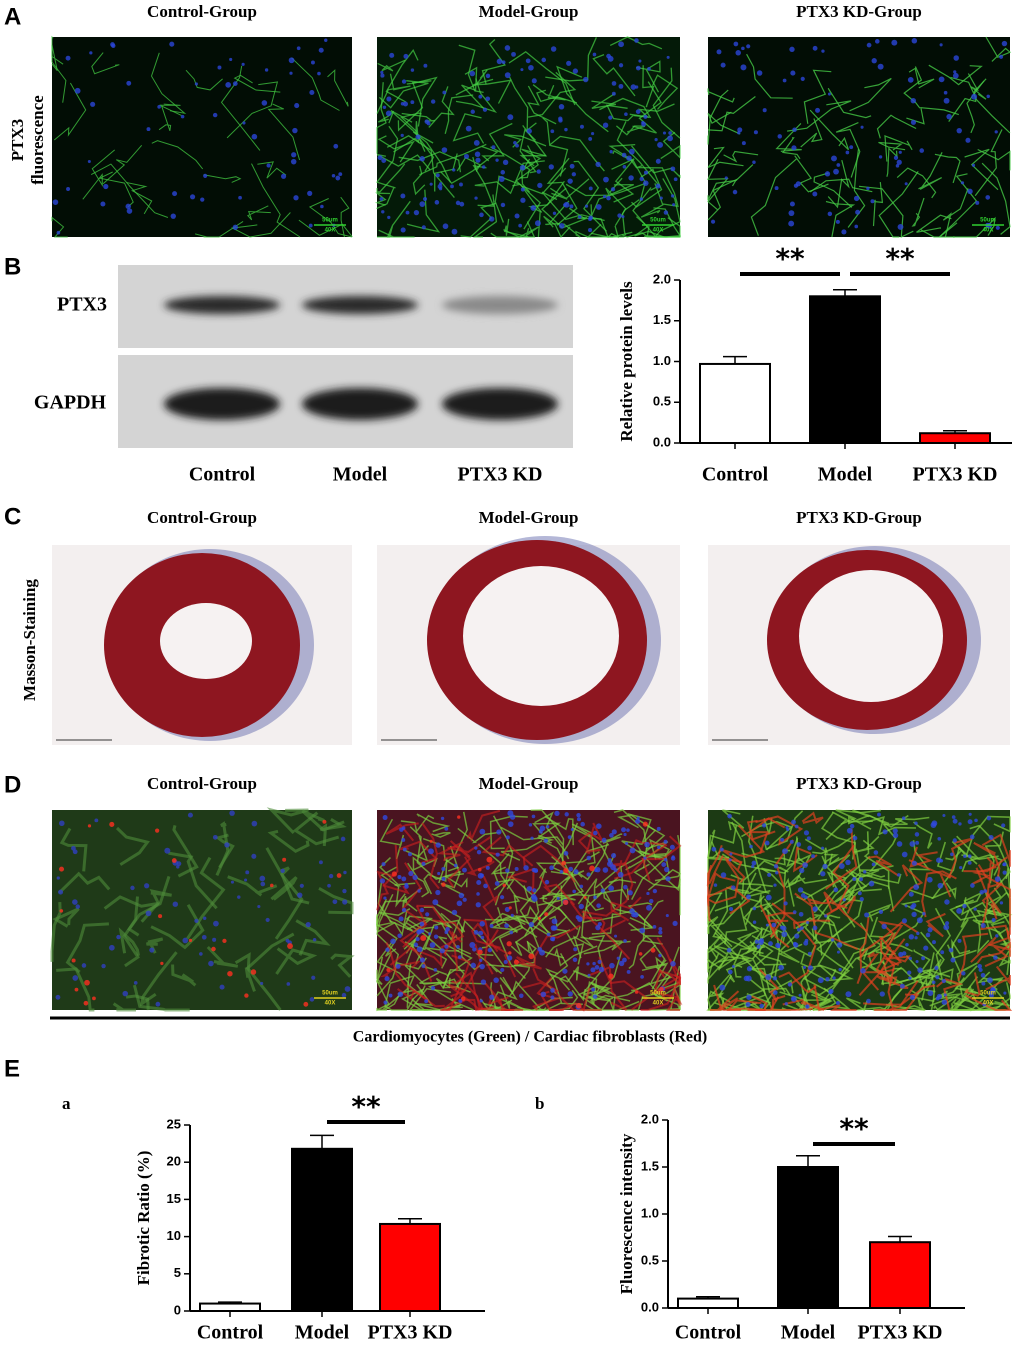 This screenshot has width=1020, height=1345. Describe the element at coordinates (988, 1004) in the screenshot. I see `magnification: 40X` at that location.